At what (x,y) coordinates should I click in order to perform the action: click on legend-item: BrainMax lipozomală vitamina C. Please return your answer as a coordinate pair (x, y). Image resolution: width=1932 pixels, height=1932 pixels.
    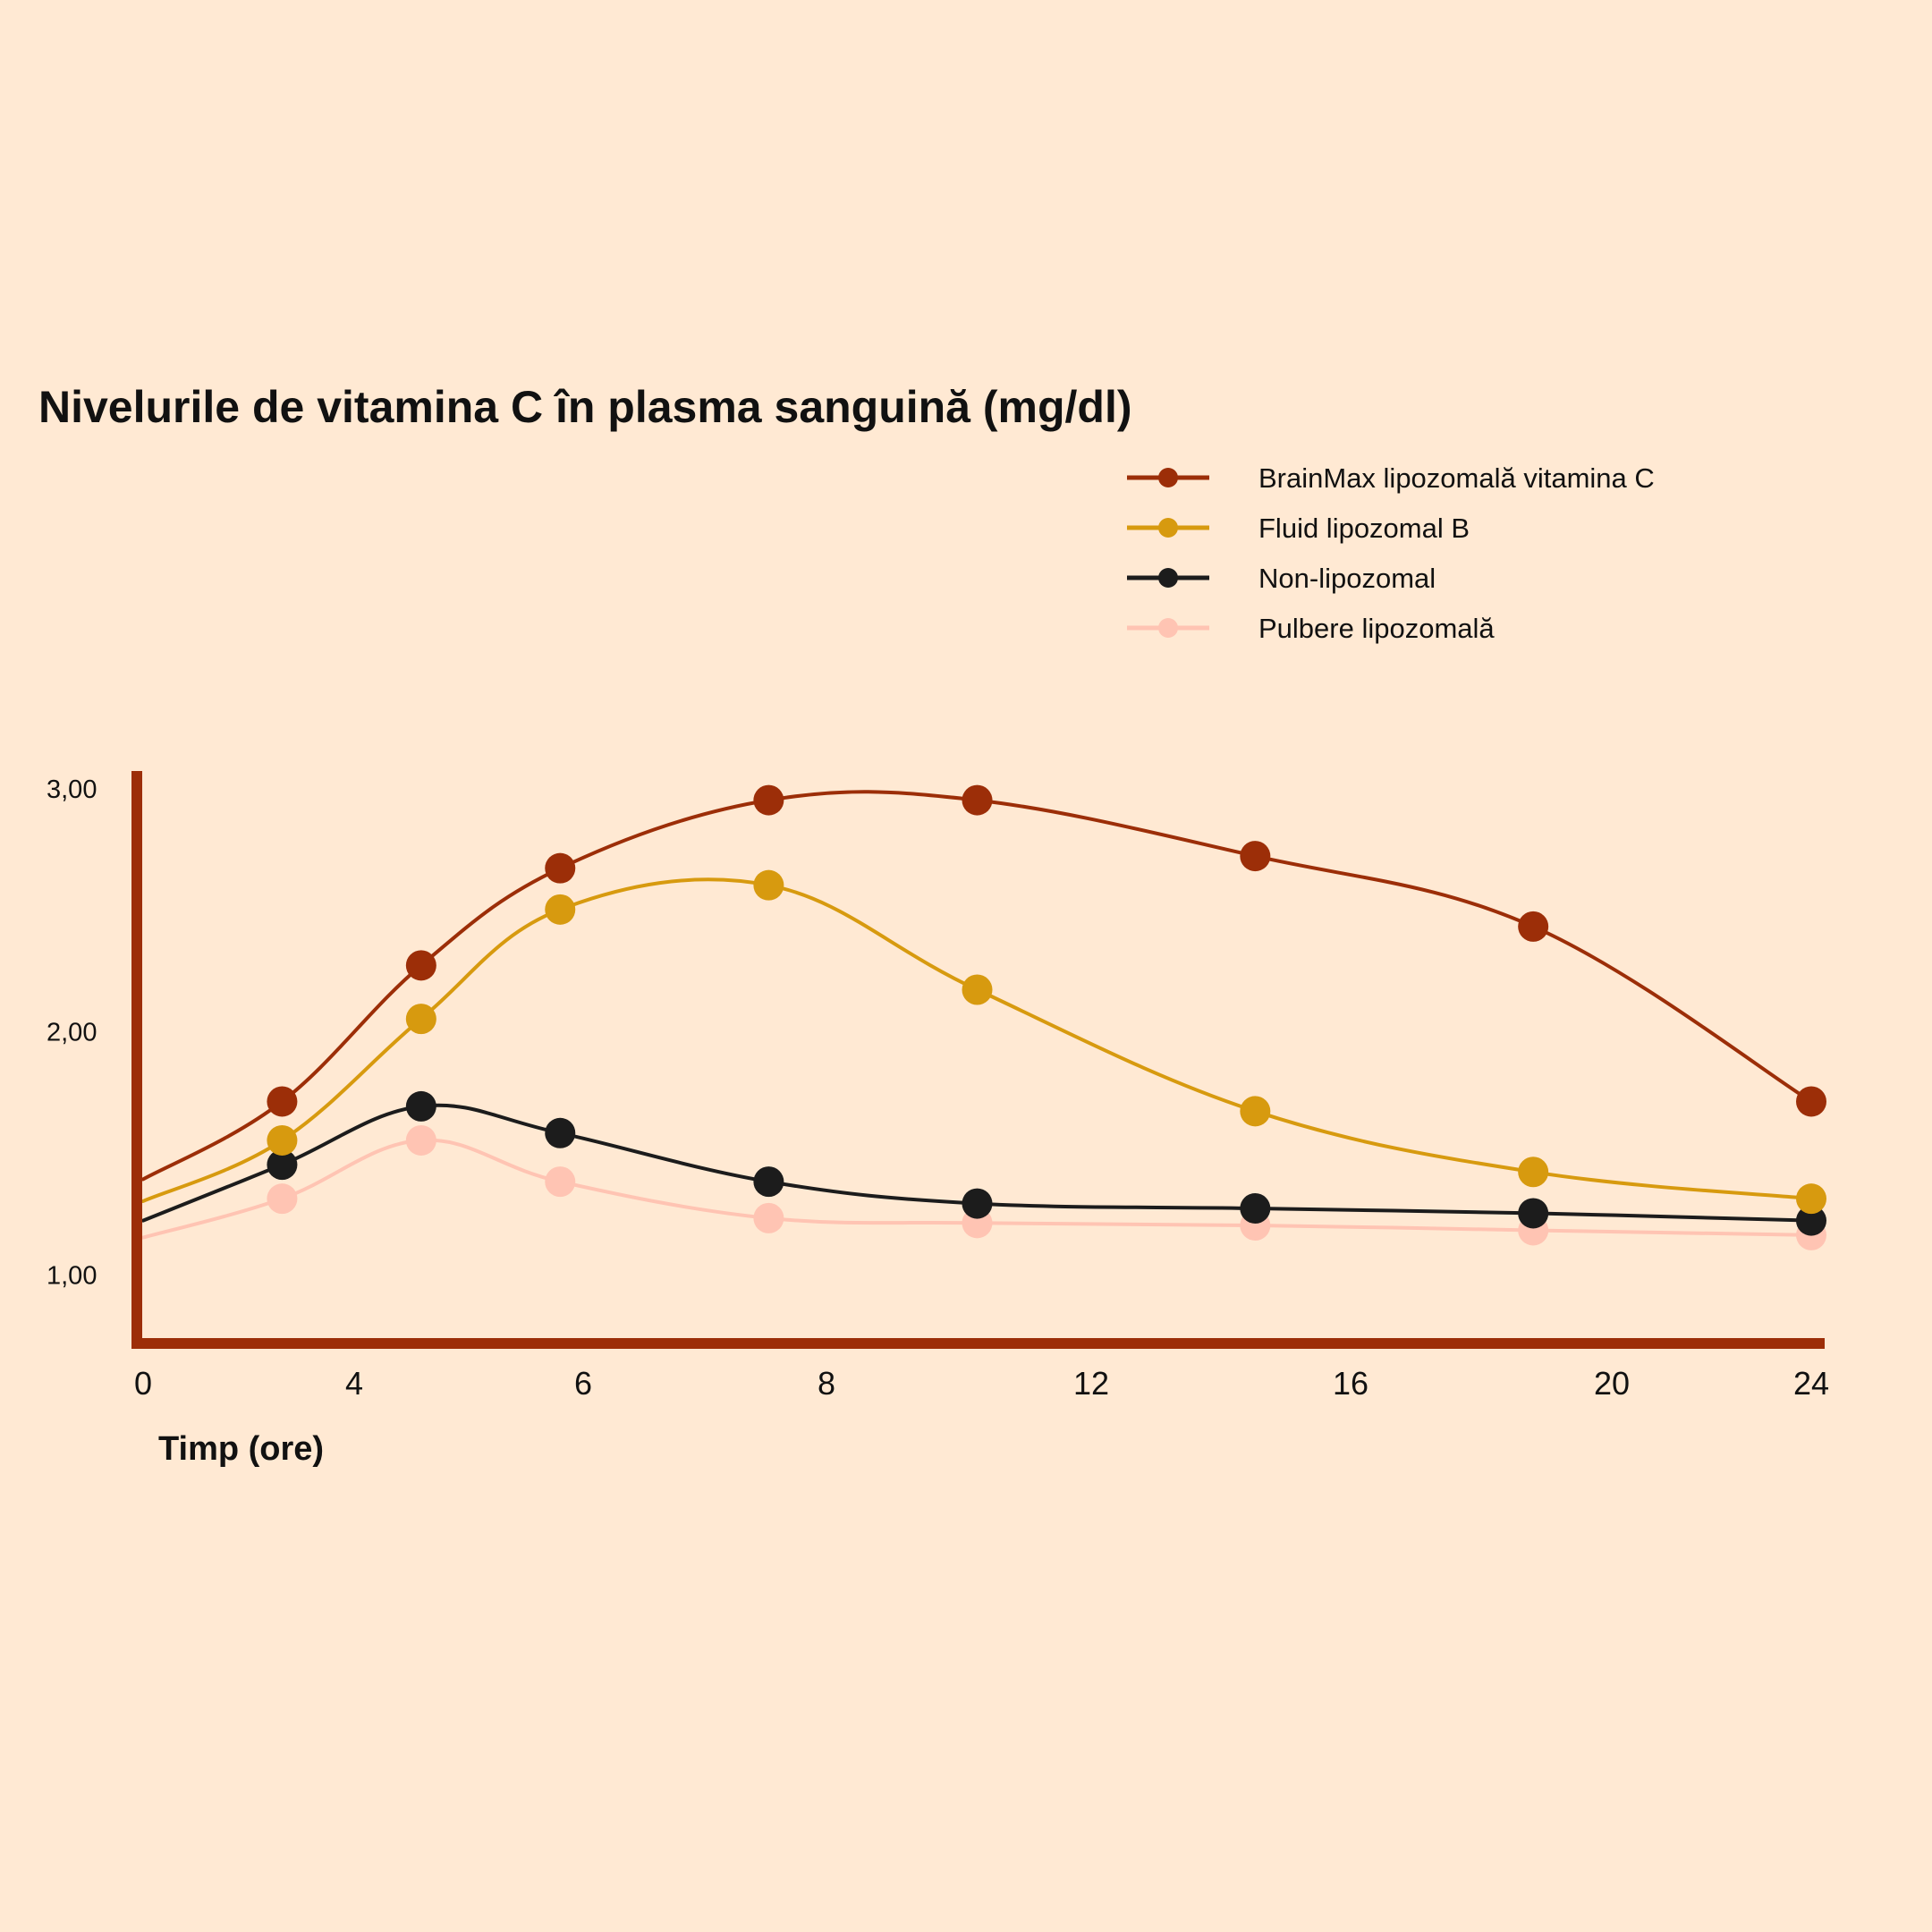
    Looking at the image, I should click on (1391, 478).